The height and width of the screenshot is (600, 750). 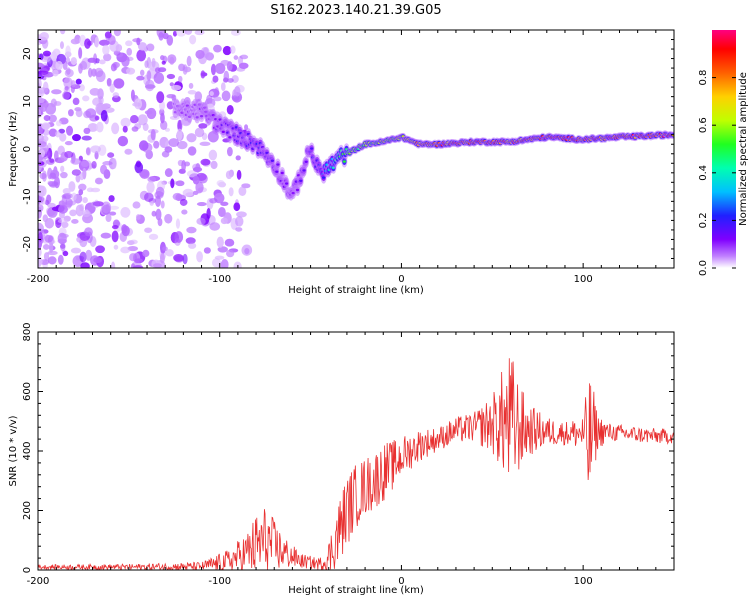 What do you see at coordinates (27, 101) in the screenshot?
I see `spectrogram-y-tick-label: 10` at bounding box center [27, 101].